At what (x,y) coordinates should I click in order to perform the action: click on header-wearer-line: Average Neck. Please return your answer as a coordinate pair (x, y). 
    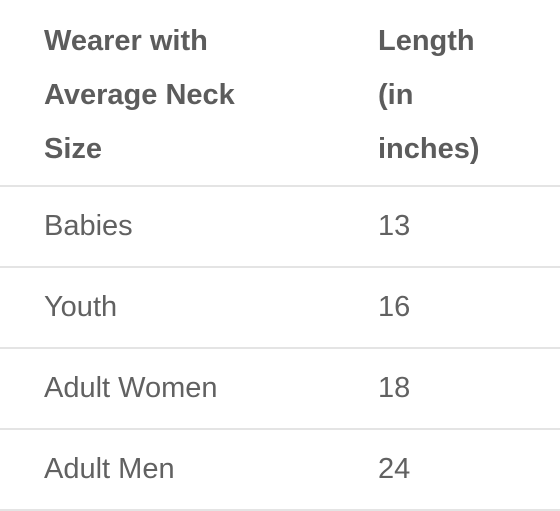
    Looking at the image, I should click on (139, 95).